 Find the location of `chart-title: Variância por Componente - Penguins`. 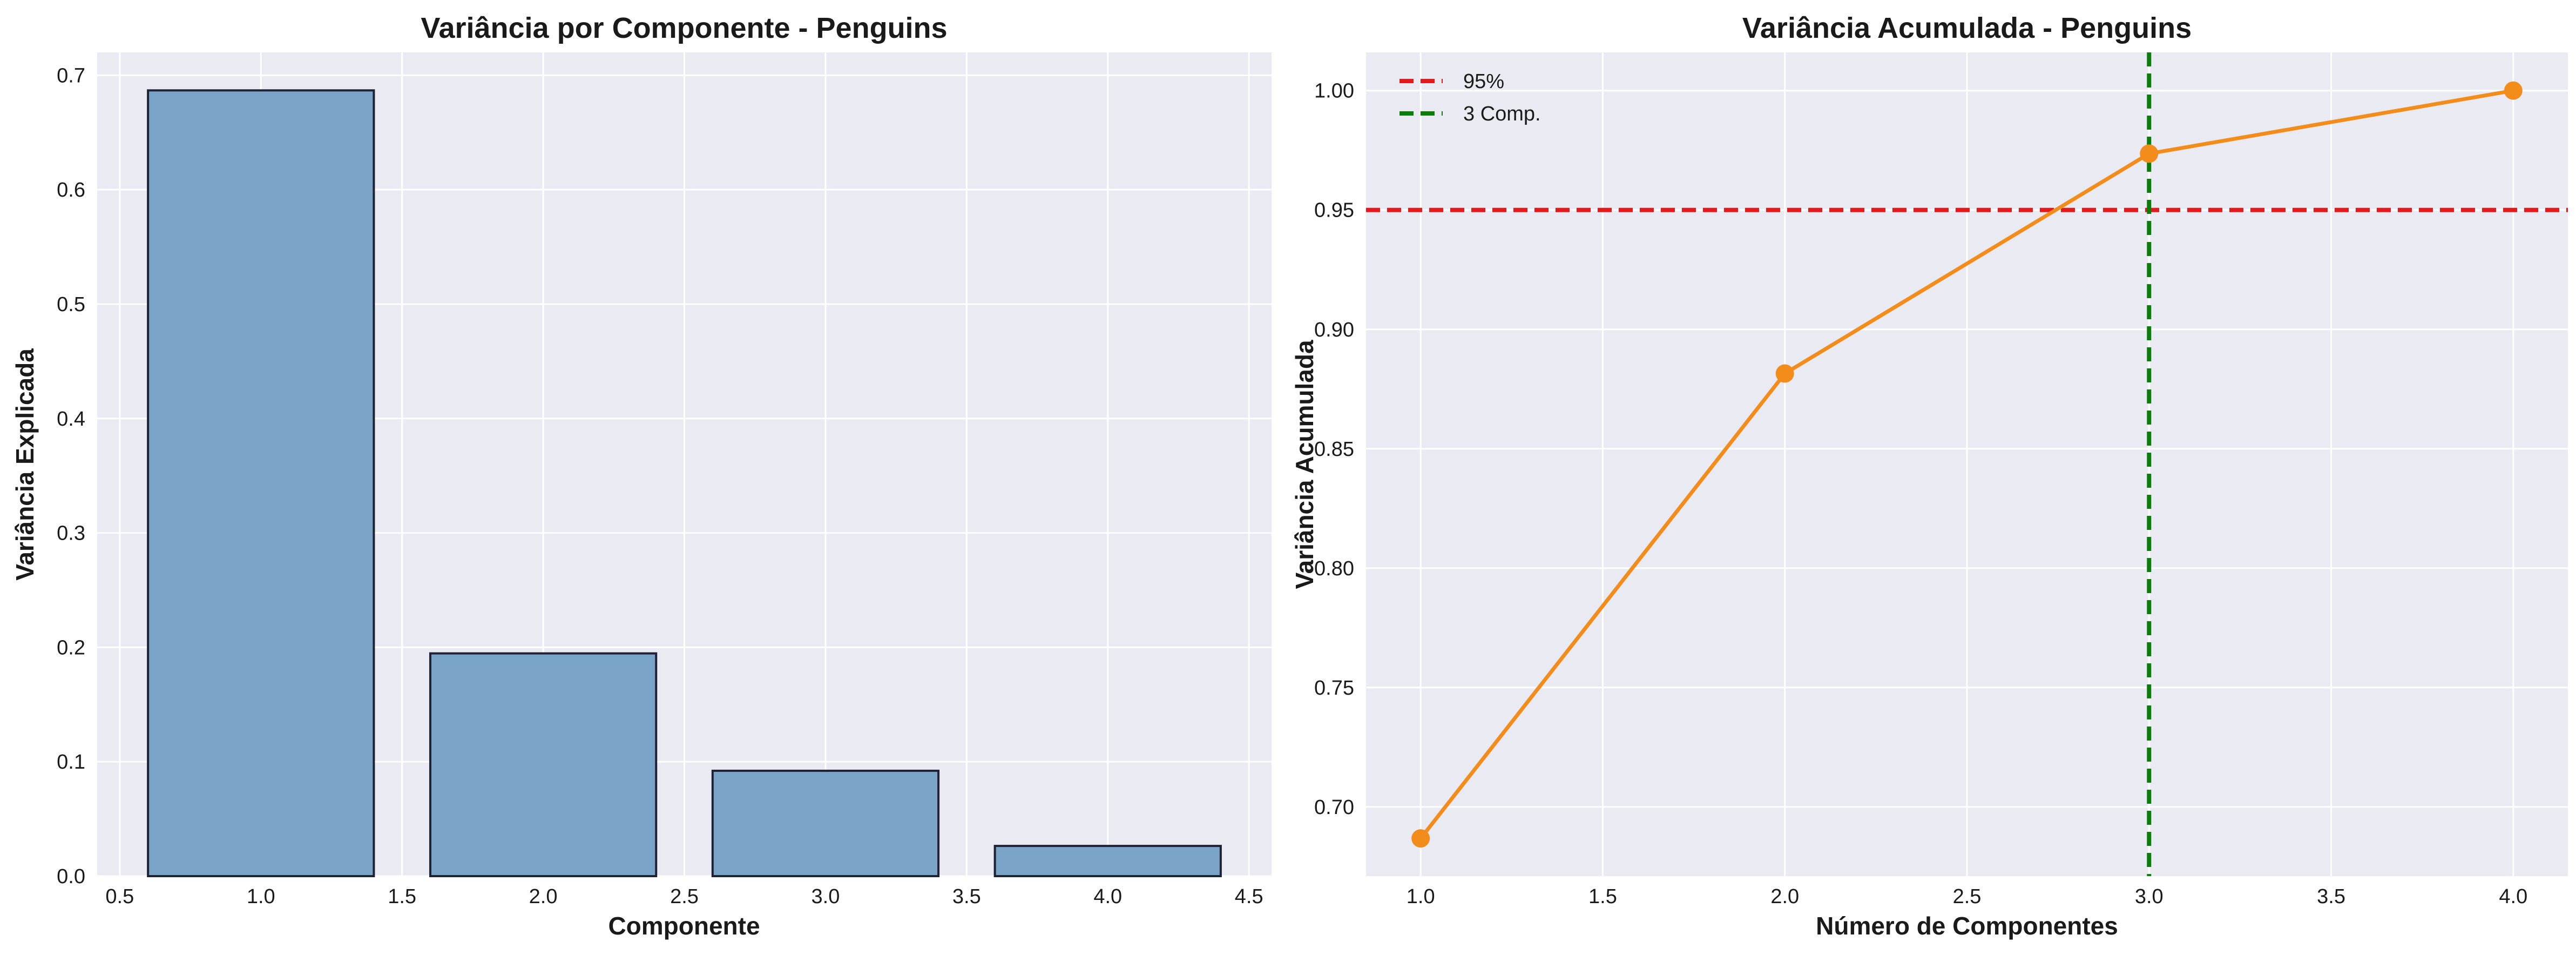

chart-title: Variância por Componente - Penguins is located at coordinates (684, 28).